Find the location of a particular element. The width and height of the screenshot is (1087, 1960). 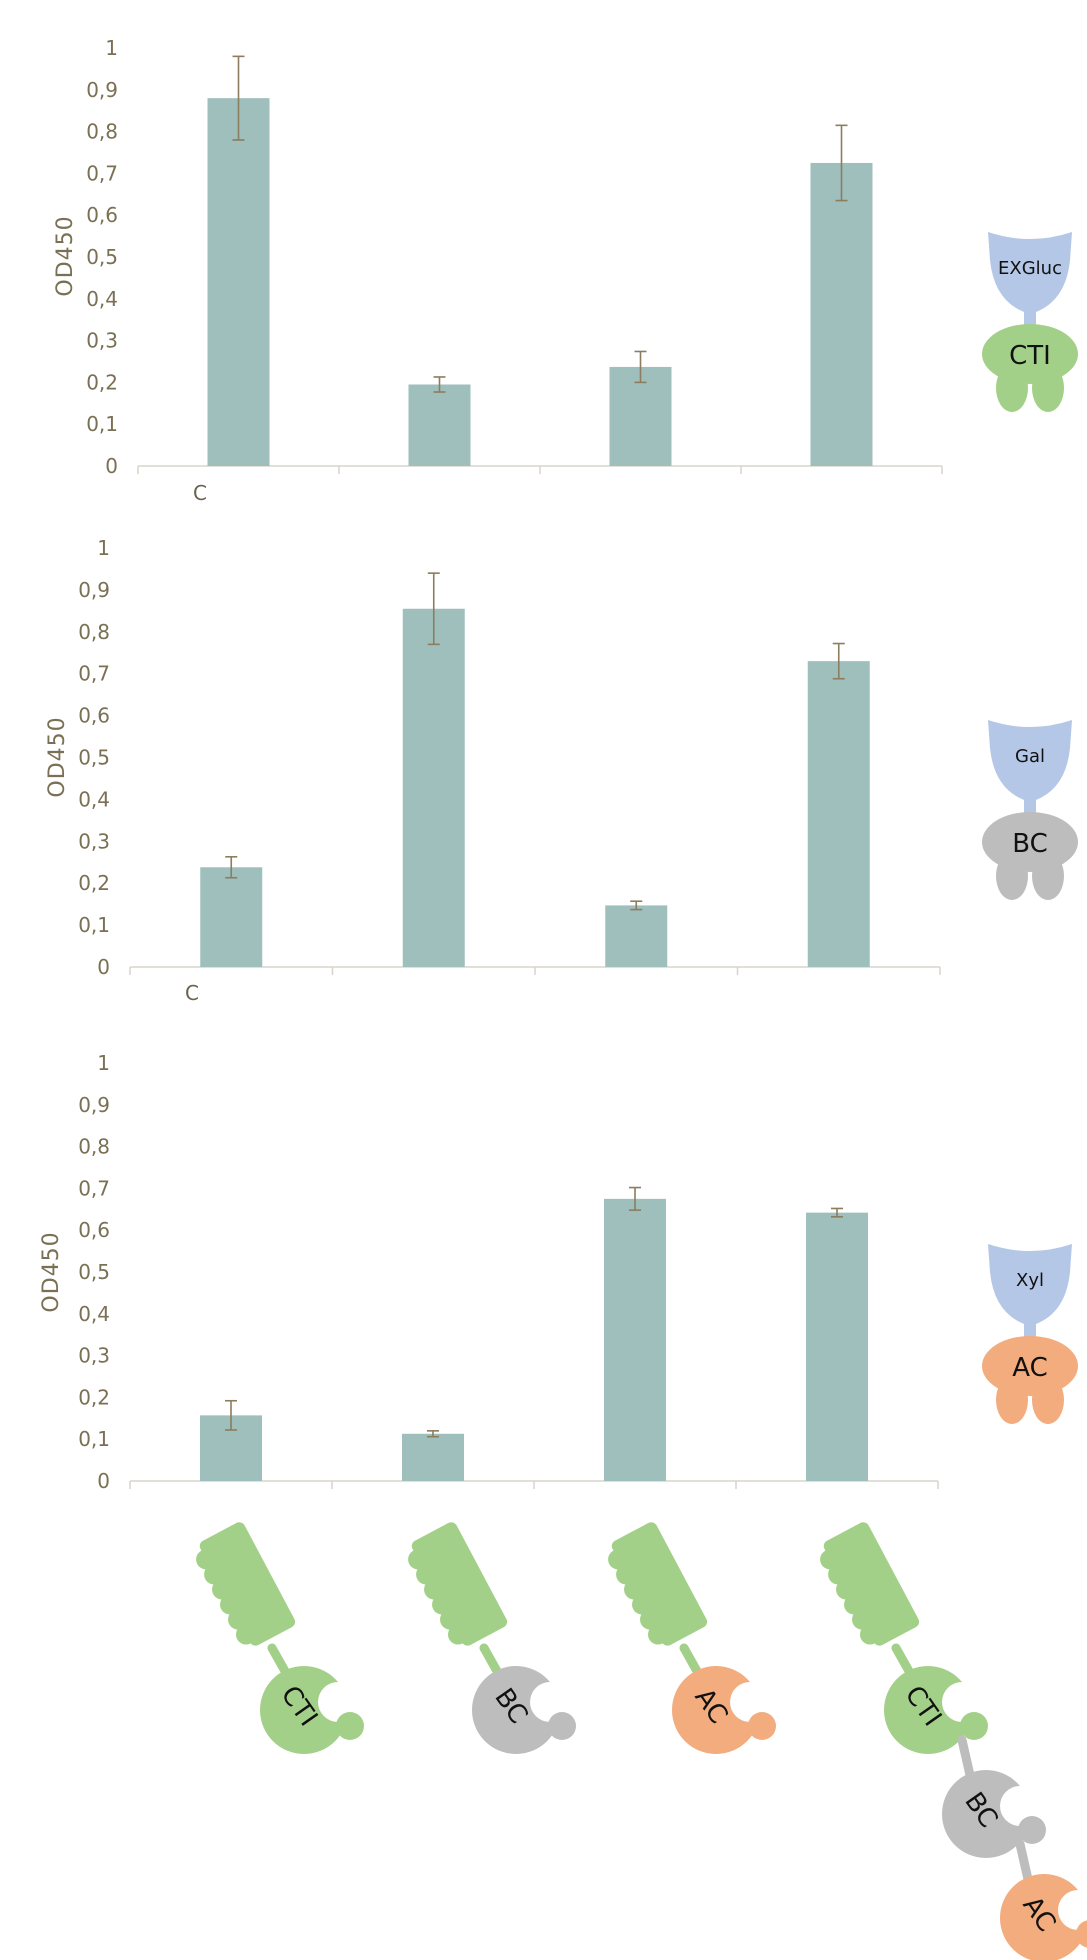

legend-icon-3: Xyl AC is located at coordinates (1030, 1334).